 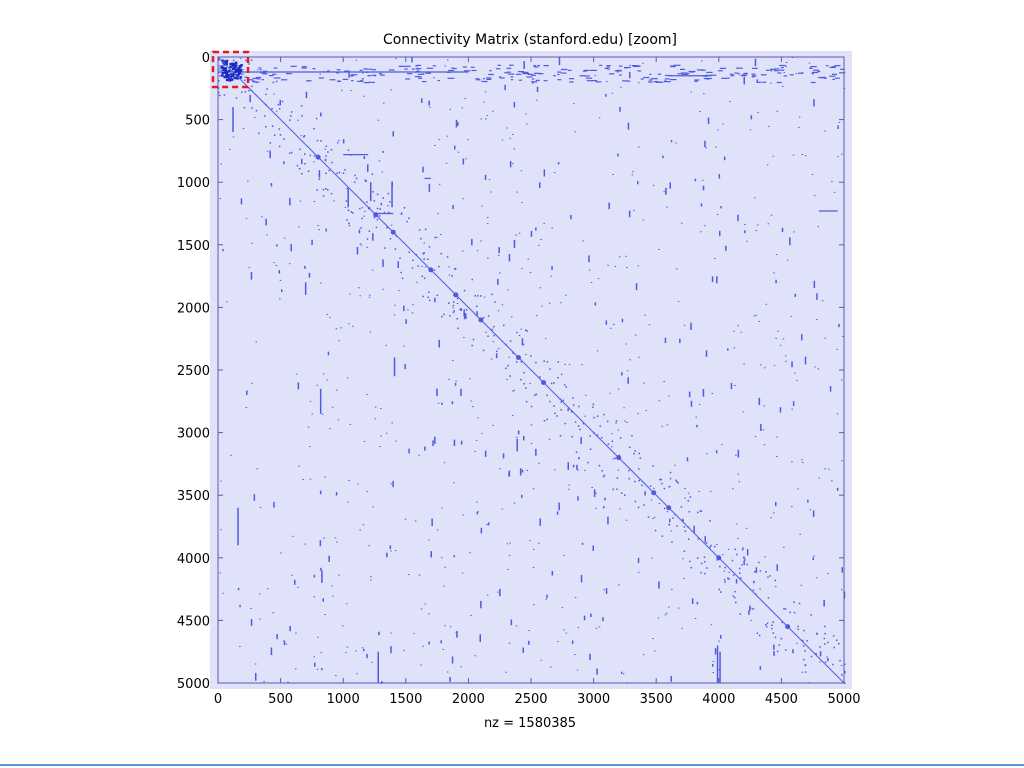 I want to click on y-tick-label: 2000, so click(x=193, y=308).